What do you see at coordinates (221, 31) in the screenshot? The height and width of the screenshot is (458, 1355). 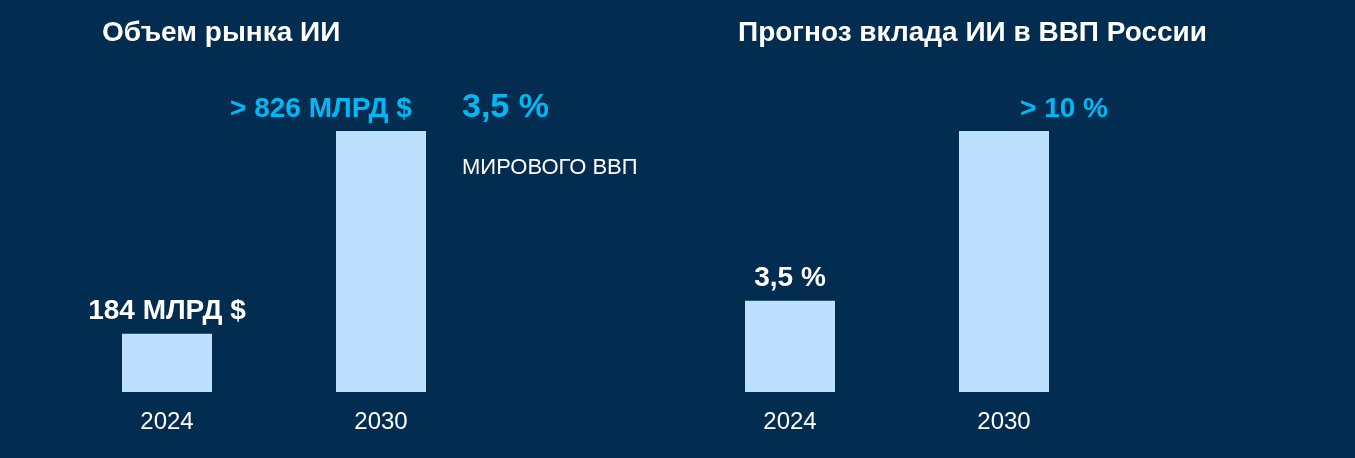 I see `chart-title: Объем рынка ИИ` at bounding box center [221, 31].